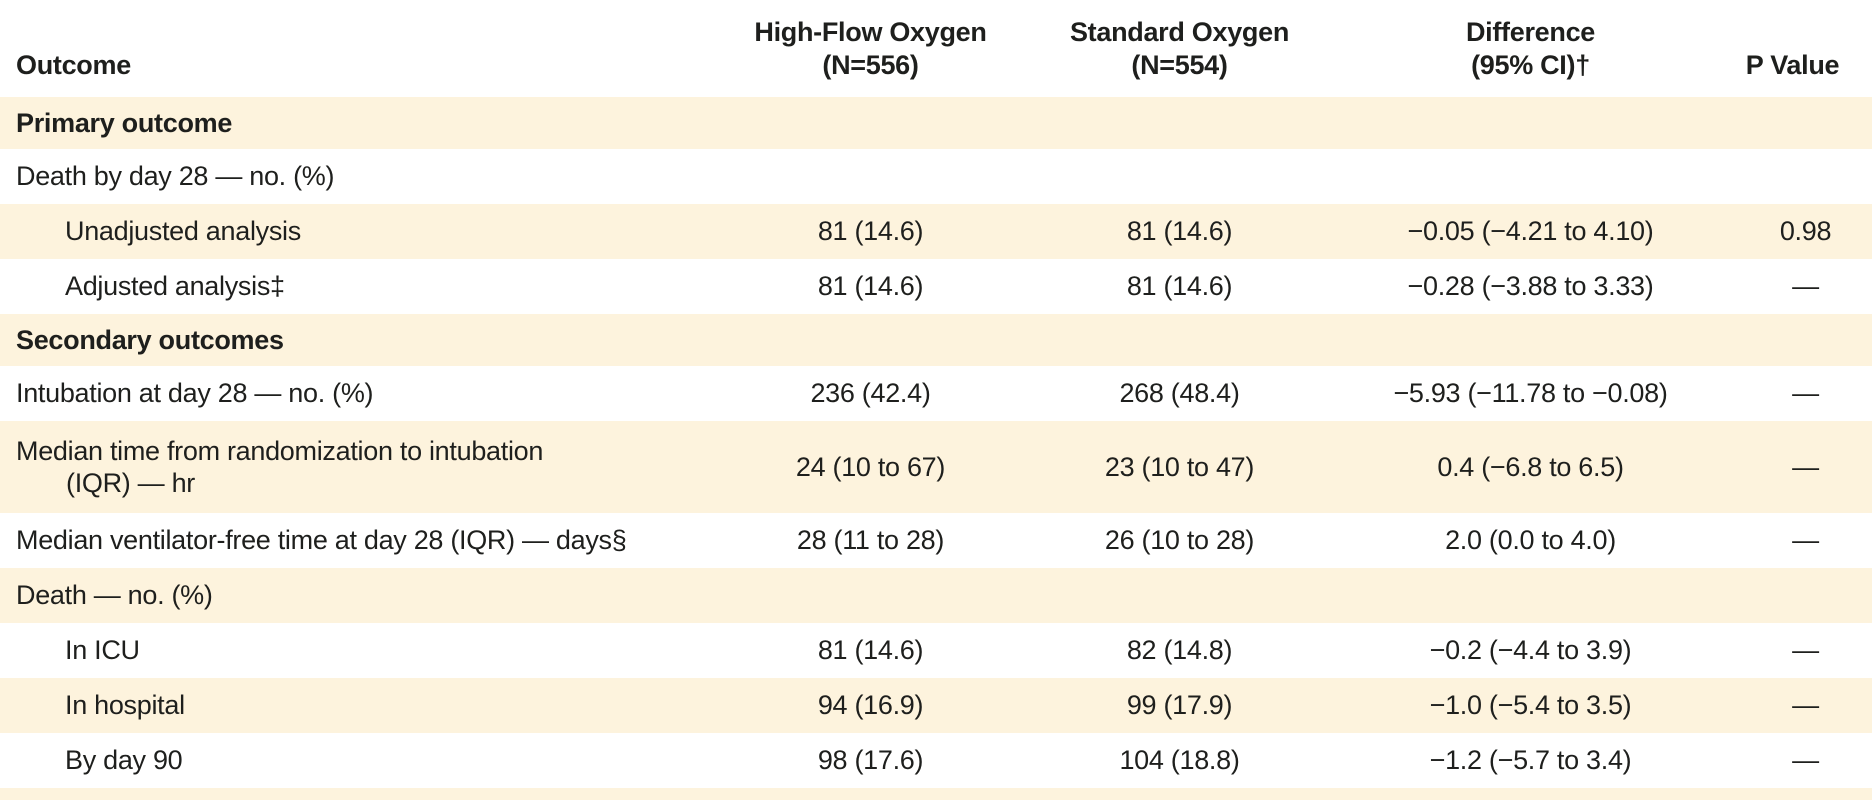 The height and width of the screenshot is (800, 1872). Describe the element at coordinates (1530, 231) in the screenshot. I see `difference-value: −0.05 (−4.21 to 4.10)` at that location.